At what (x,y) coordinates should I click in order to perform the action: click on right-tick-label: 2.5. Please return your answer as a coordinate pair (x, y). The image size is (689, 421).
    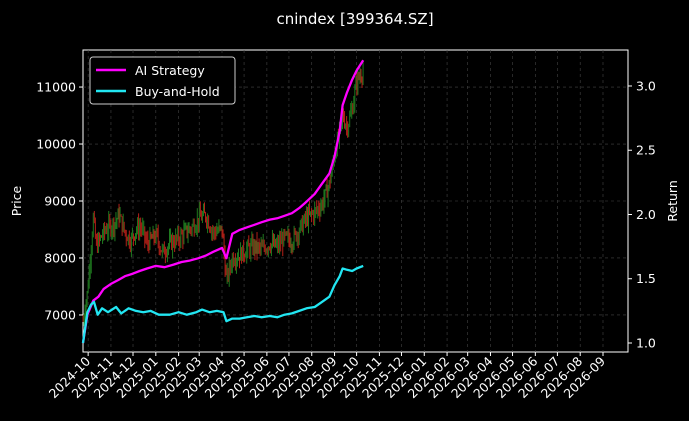
    Looking at the image, I should click on (646, 150).